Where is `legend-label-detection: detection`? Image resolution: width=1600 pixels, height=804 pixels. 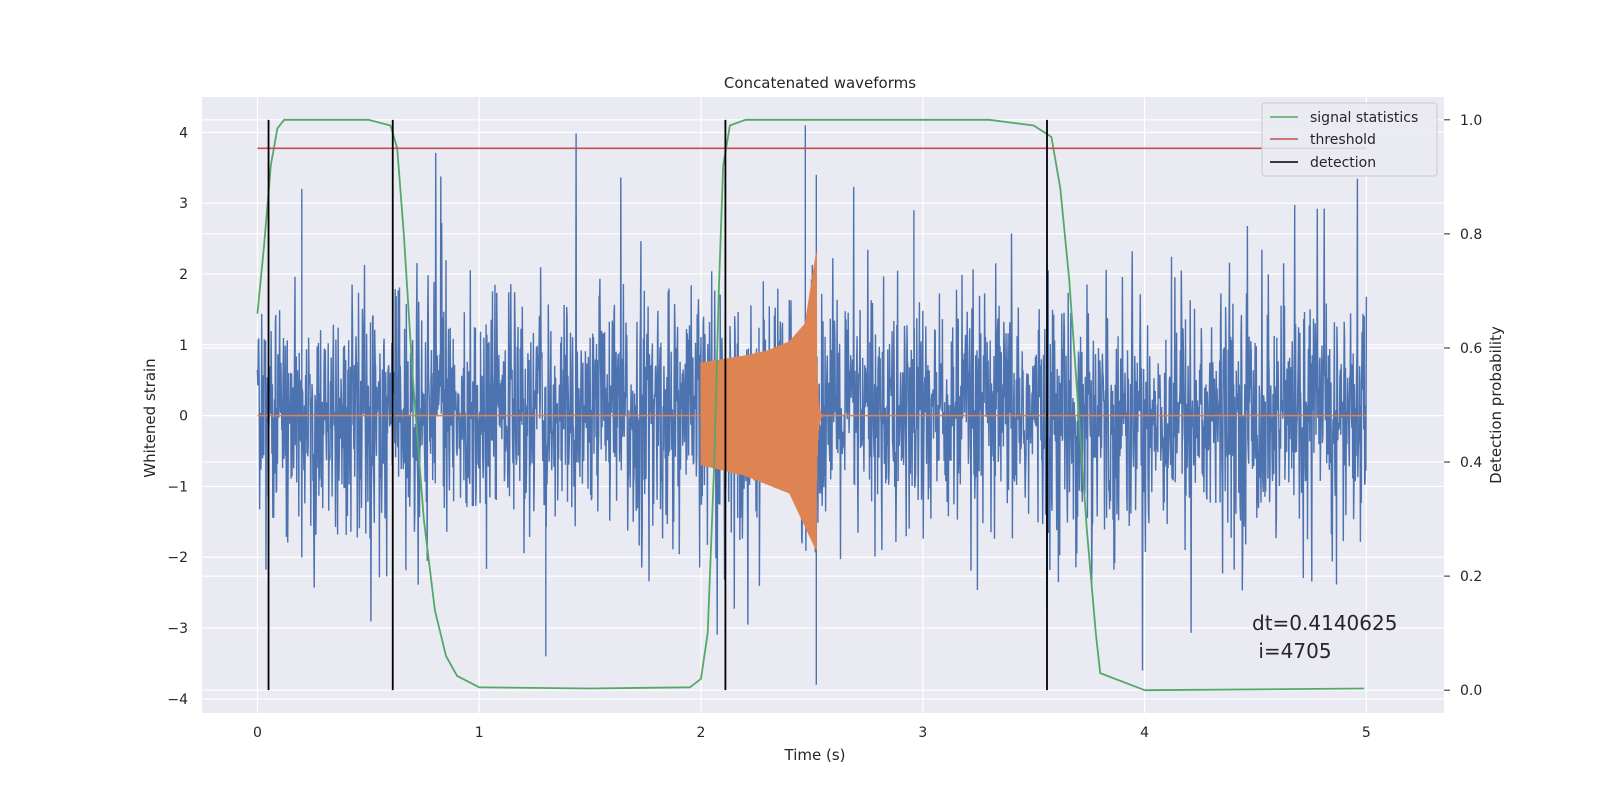 legend-label-detection: detection is located at coordinates (1343, 163).